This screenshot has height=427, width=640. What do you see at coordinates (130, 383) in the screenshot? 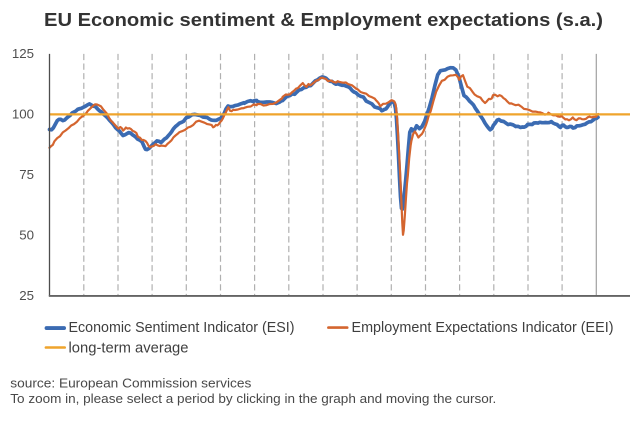
I see `svg-text:source: European Commission se: source: European Commission services` at bounding box center [130, 383].